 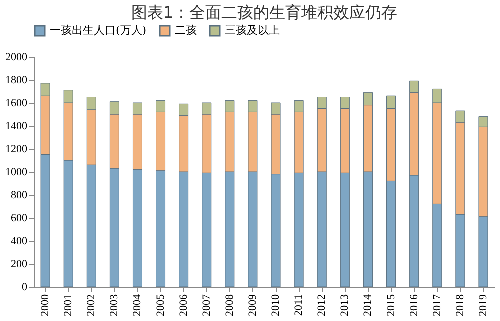 I want to click on y-tick-label: 1000, so click(x=17, y=172).